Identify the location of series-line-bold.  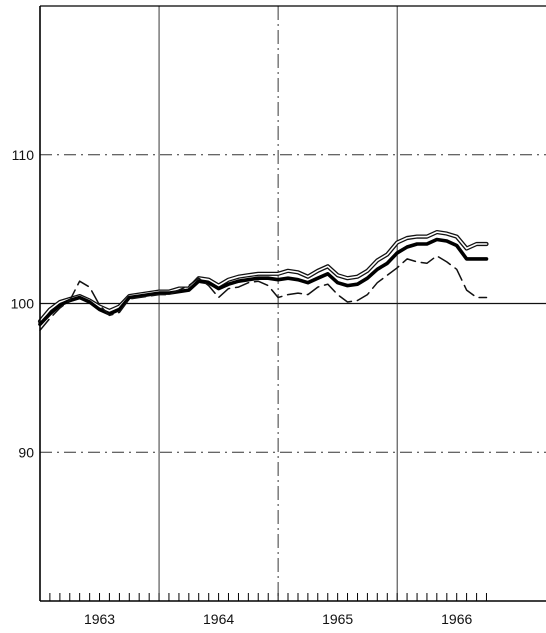
(263, 282).